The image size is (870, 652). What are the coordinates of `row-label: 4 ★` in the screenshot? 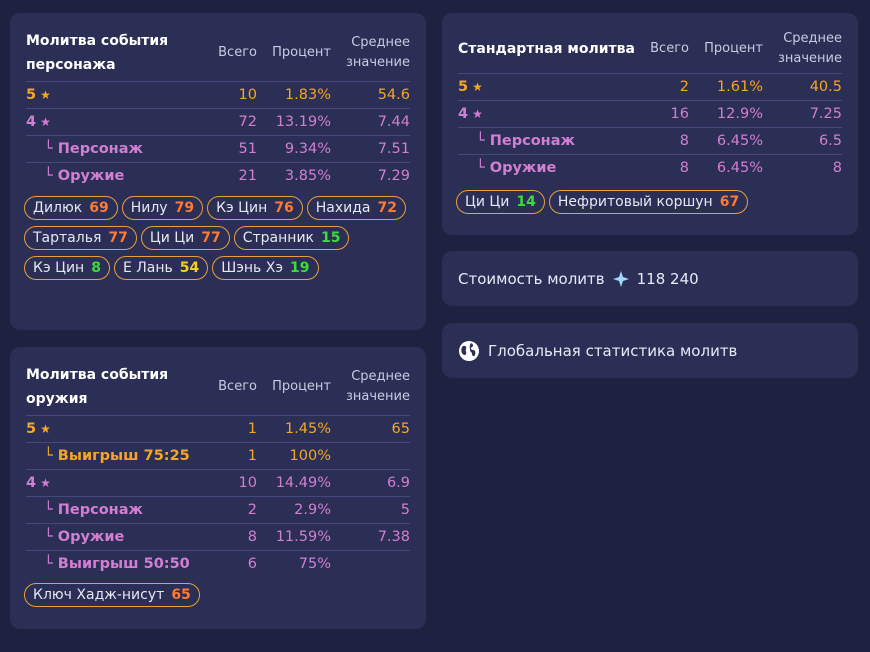 It's located at (111, 122).